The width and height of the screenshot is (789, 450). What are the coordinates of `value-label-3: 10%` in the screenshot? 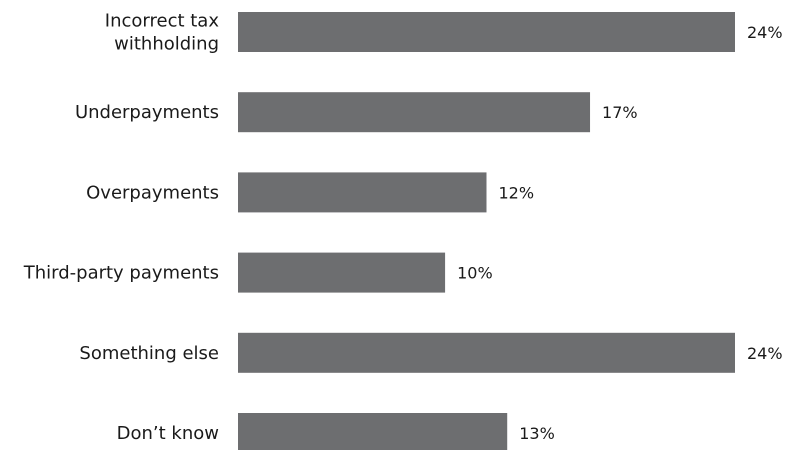 It's located at (475, 273).